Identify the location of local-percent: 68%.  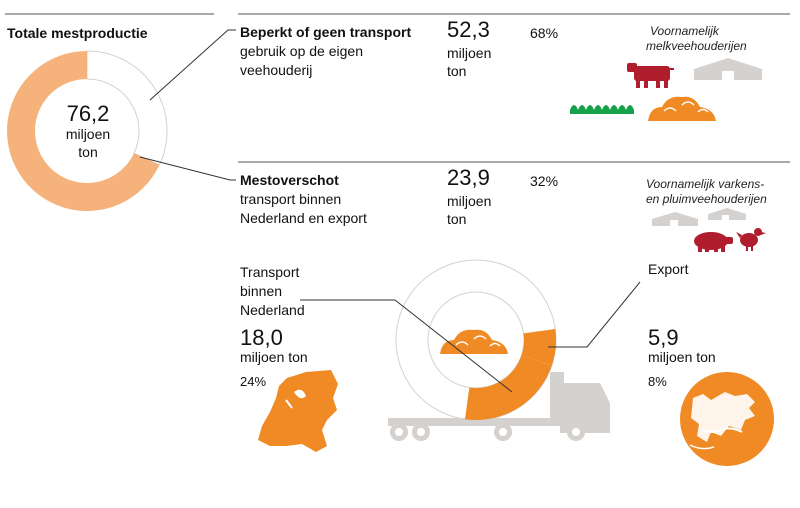
(544, 33).